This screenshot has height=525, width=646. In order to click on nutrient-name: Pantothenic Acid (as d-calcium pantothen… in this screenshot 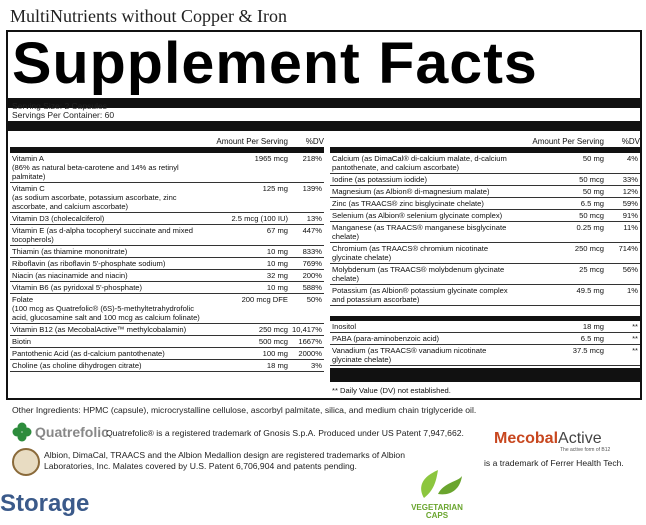, I will do `click(107, 353)`.